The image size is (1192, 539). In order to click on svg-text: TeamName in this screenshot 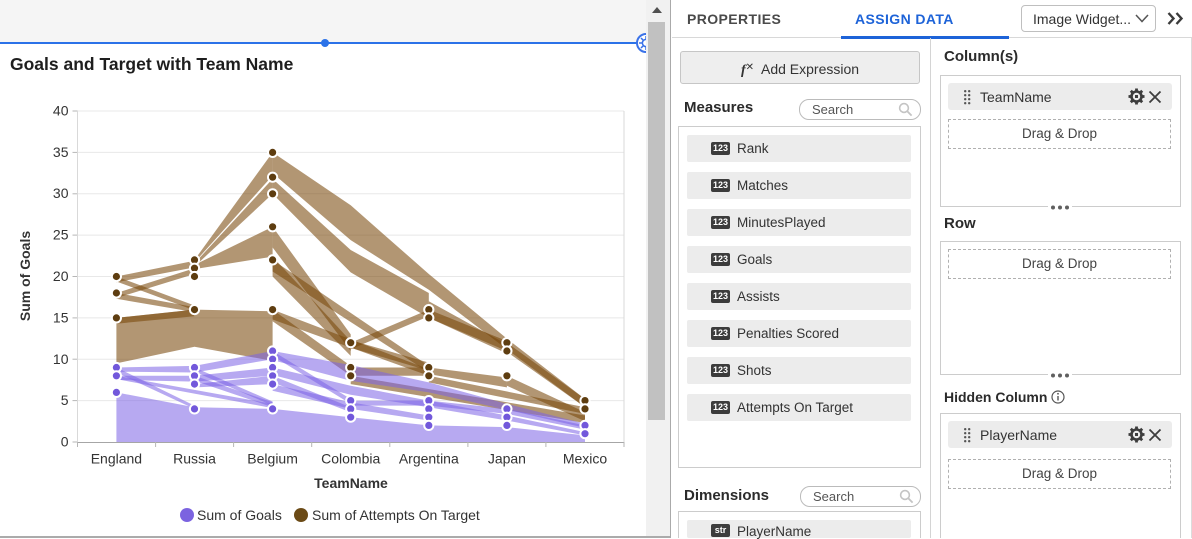, I will do `click(351, 483)`.